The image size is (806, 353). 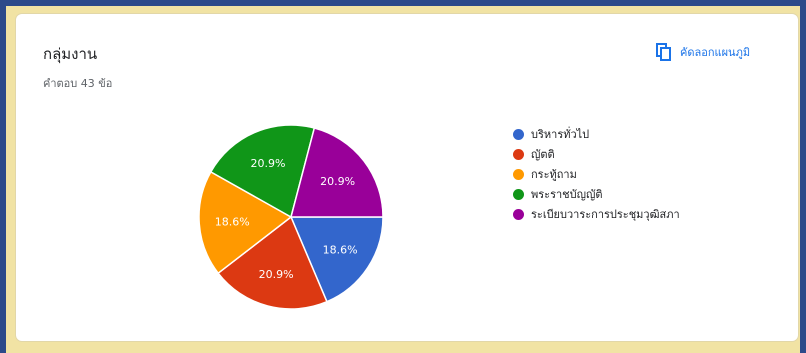 I want to click on legend-label: บริหารทั่วไป, so click(x=560, y=134).